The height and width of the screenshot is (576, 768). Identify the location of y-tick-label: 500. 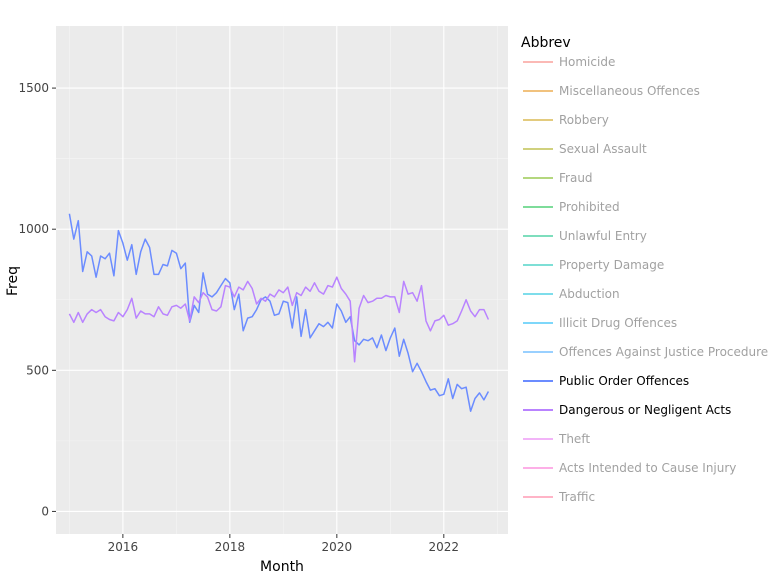
(37, 370).